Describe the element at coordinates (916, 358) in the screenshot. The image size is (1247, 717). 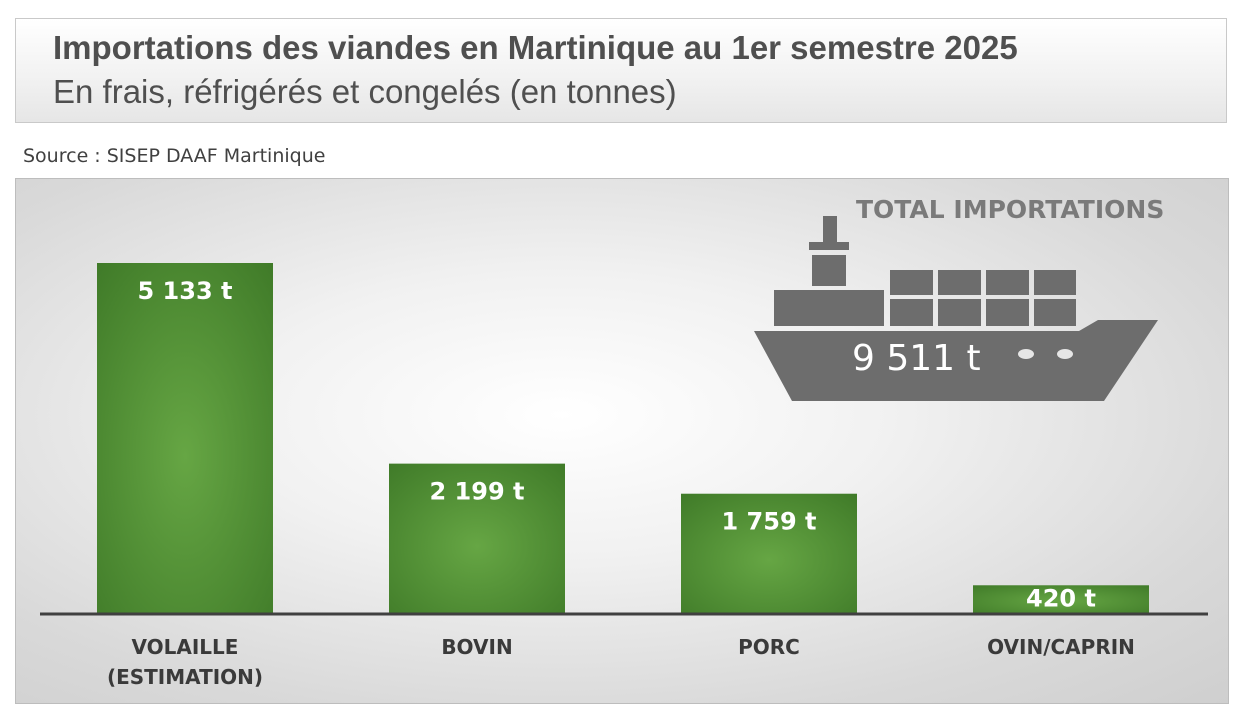
I see `total-value: 9 511 t` at that location.